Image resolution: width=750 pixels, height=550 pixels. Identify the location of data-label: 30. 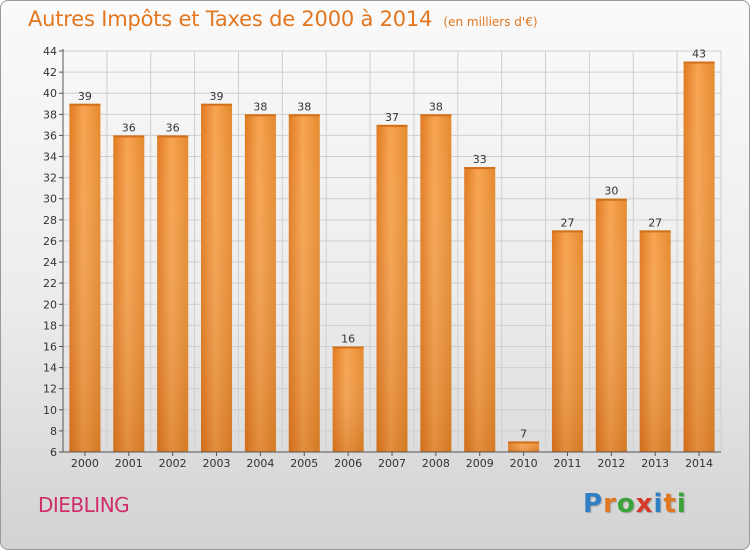
(611, 191).